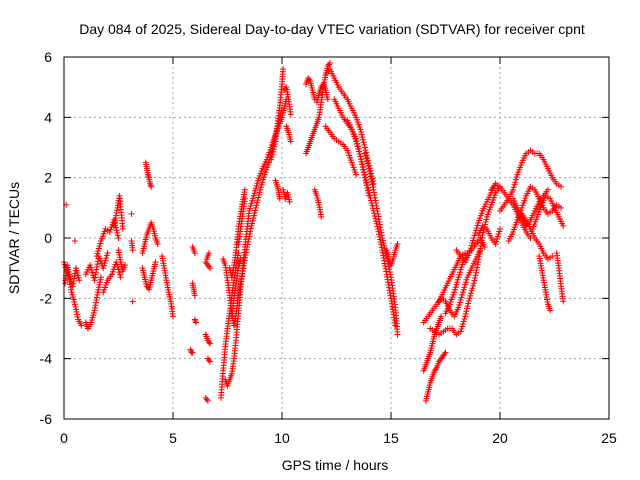  Describe the element at coordinates (14, 238) in the screenshot. I see `y-axis-label: SDTVAR / TECUs` at that location.